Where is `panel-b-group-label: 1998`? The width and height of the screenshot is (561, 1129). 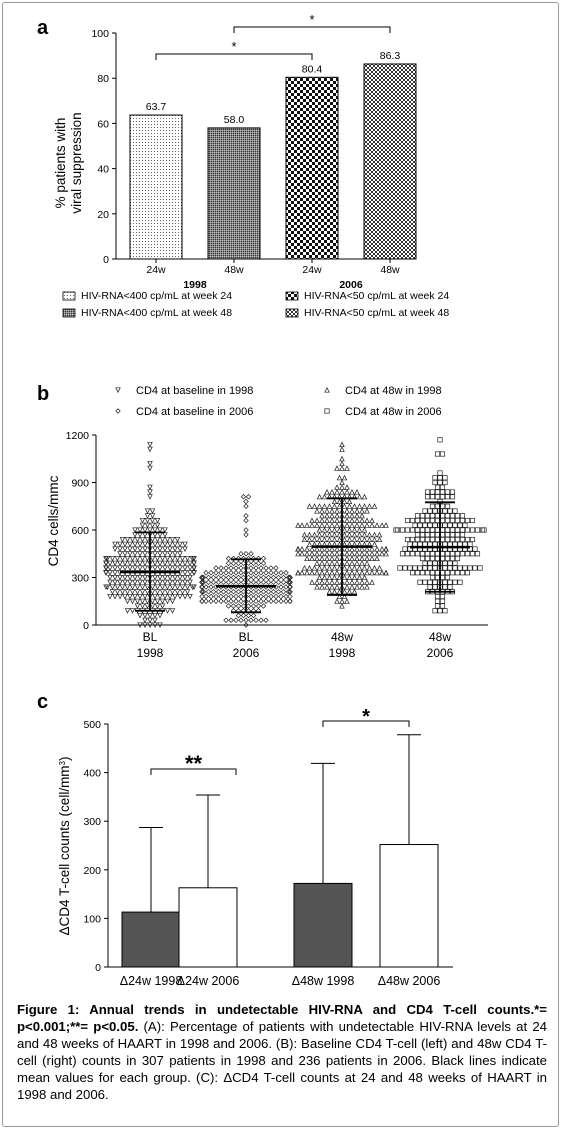 panel-b-group-label: 1998 is located at coordinates (150, 653).